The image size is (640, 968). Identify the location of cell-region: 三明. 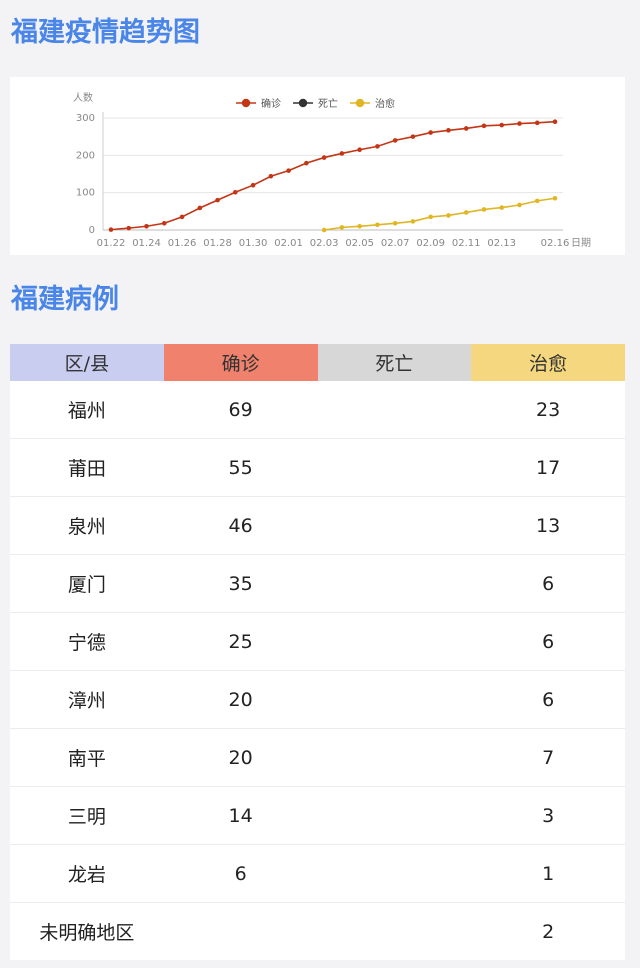
(87, 815).